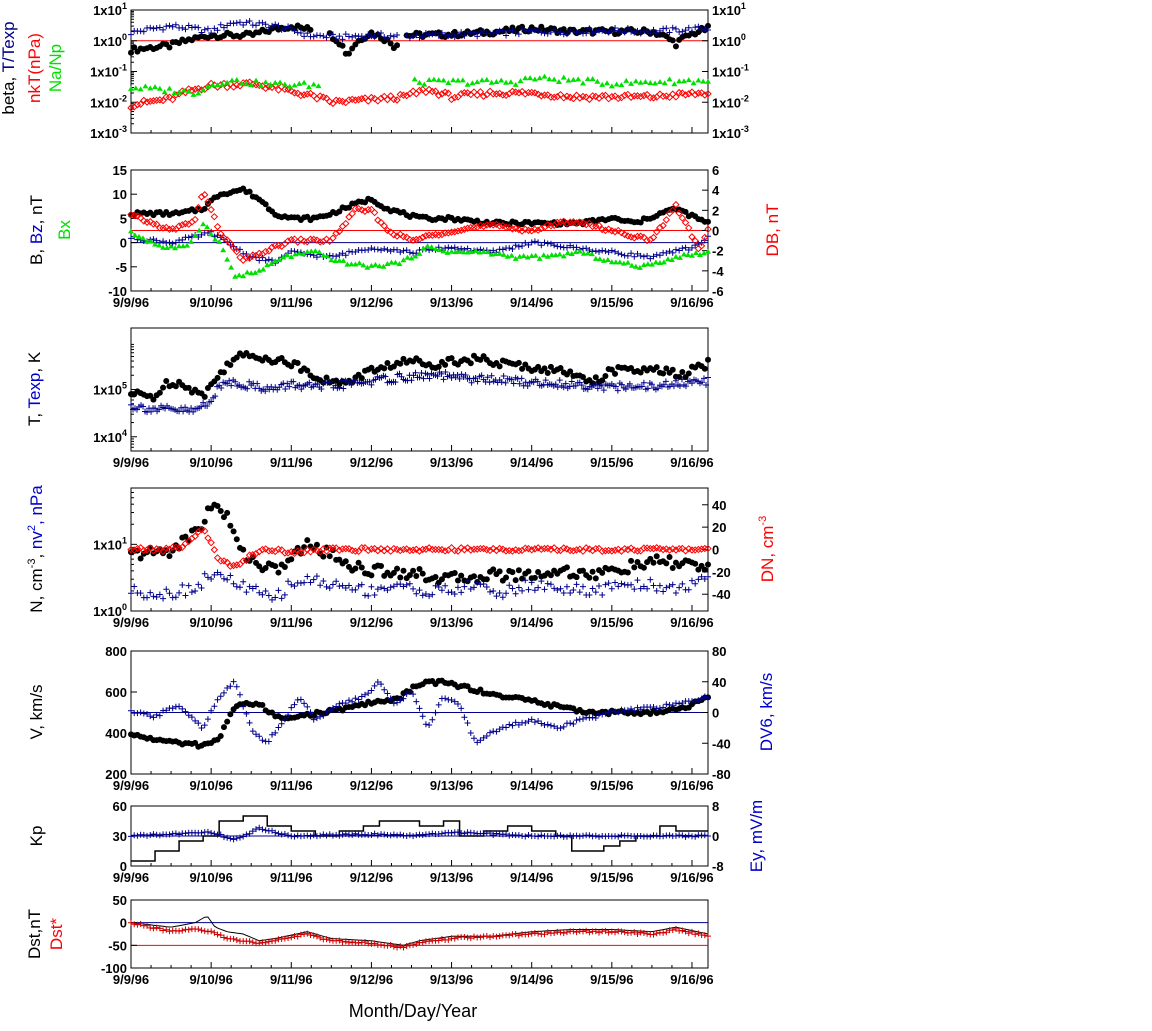 The height and width of the screenshot is (1031, 1152). Describe the element at coordinates (718, 271) in the screenshot. I see `y2-tick-label: -4` at that location.